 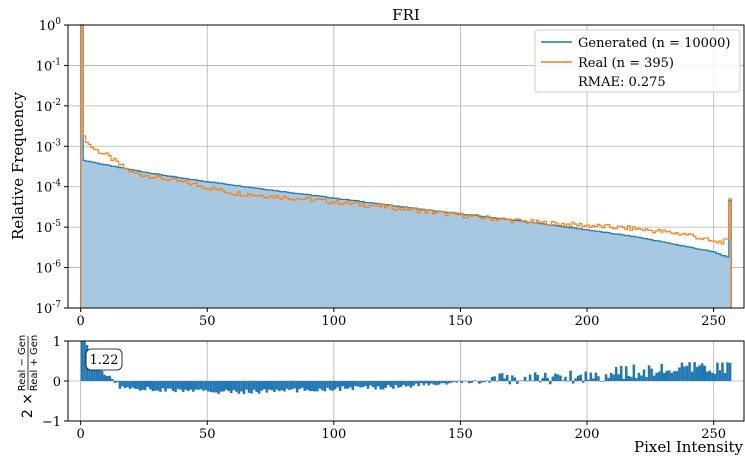 I want to click on legend-box, so click(x=637, y=61).